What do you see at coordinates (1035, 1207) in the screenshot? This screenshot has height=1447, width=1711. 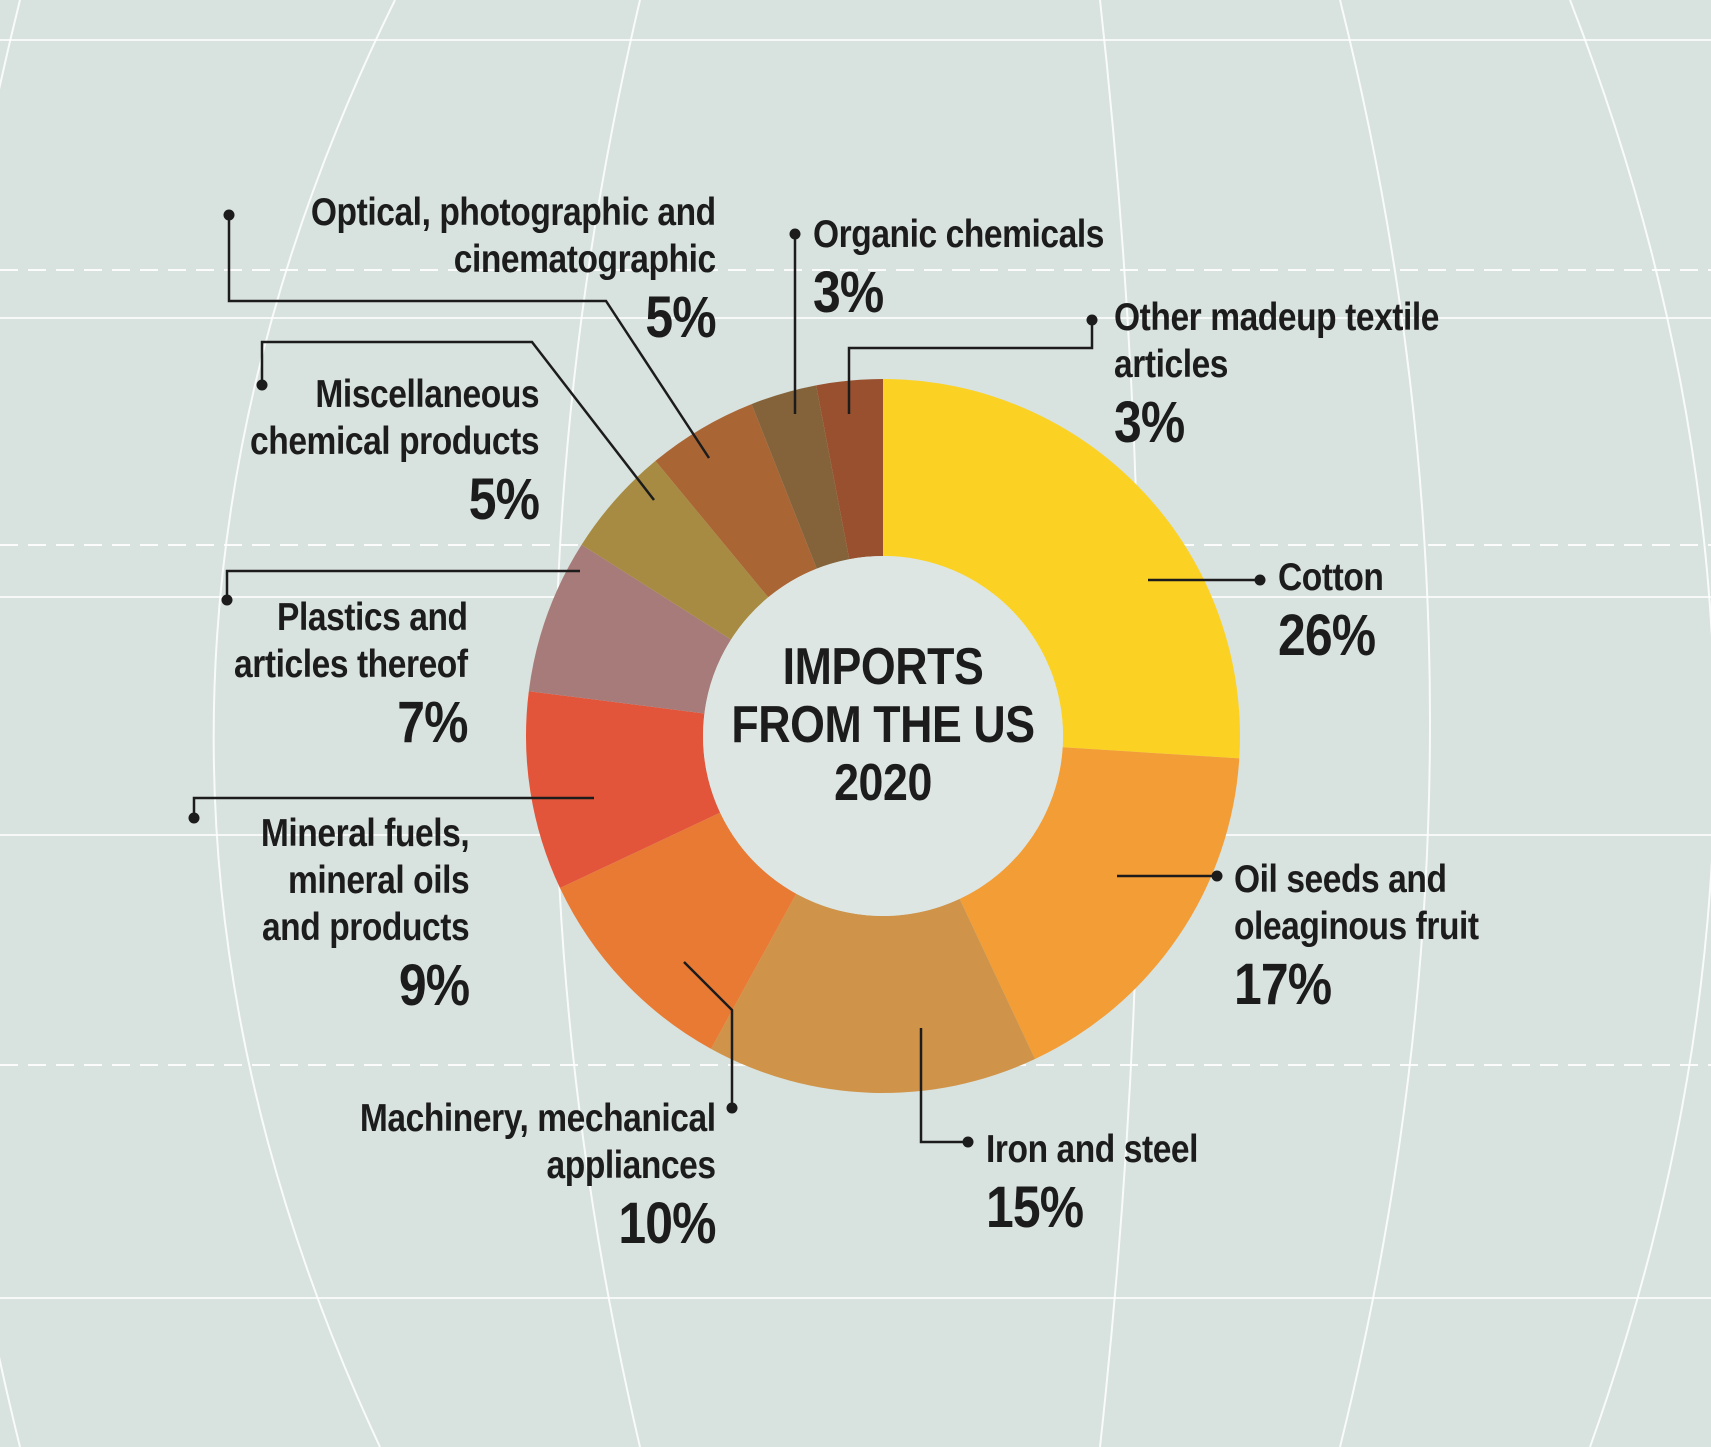 I see `value-label: 15%` at bounding box center [1035, 1207].